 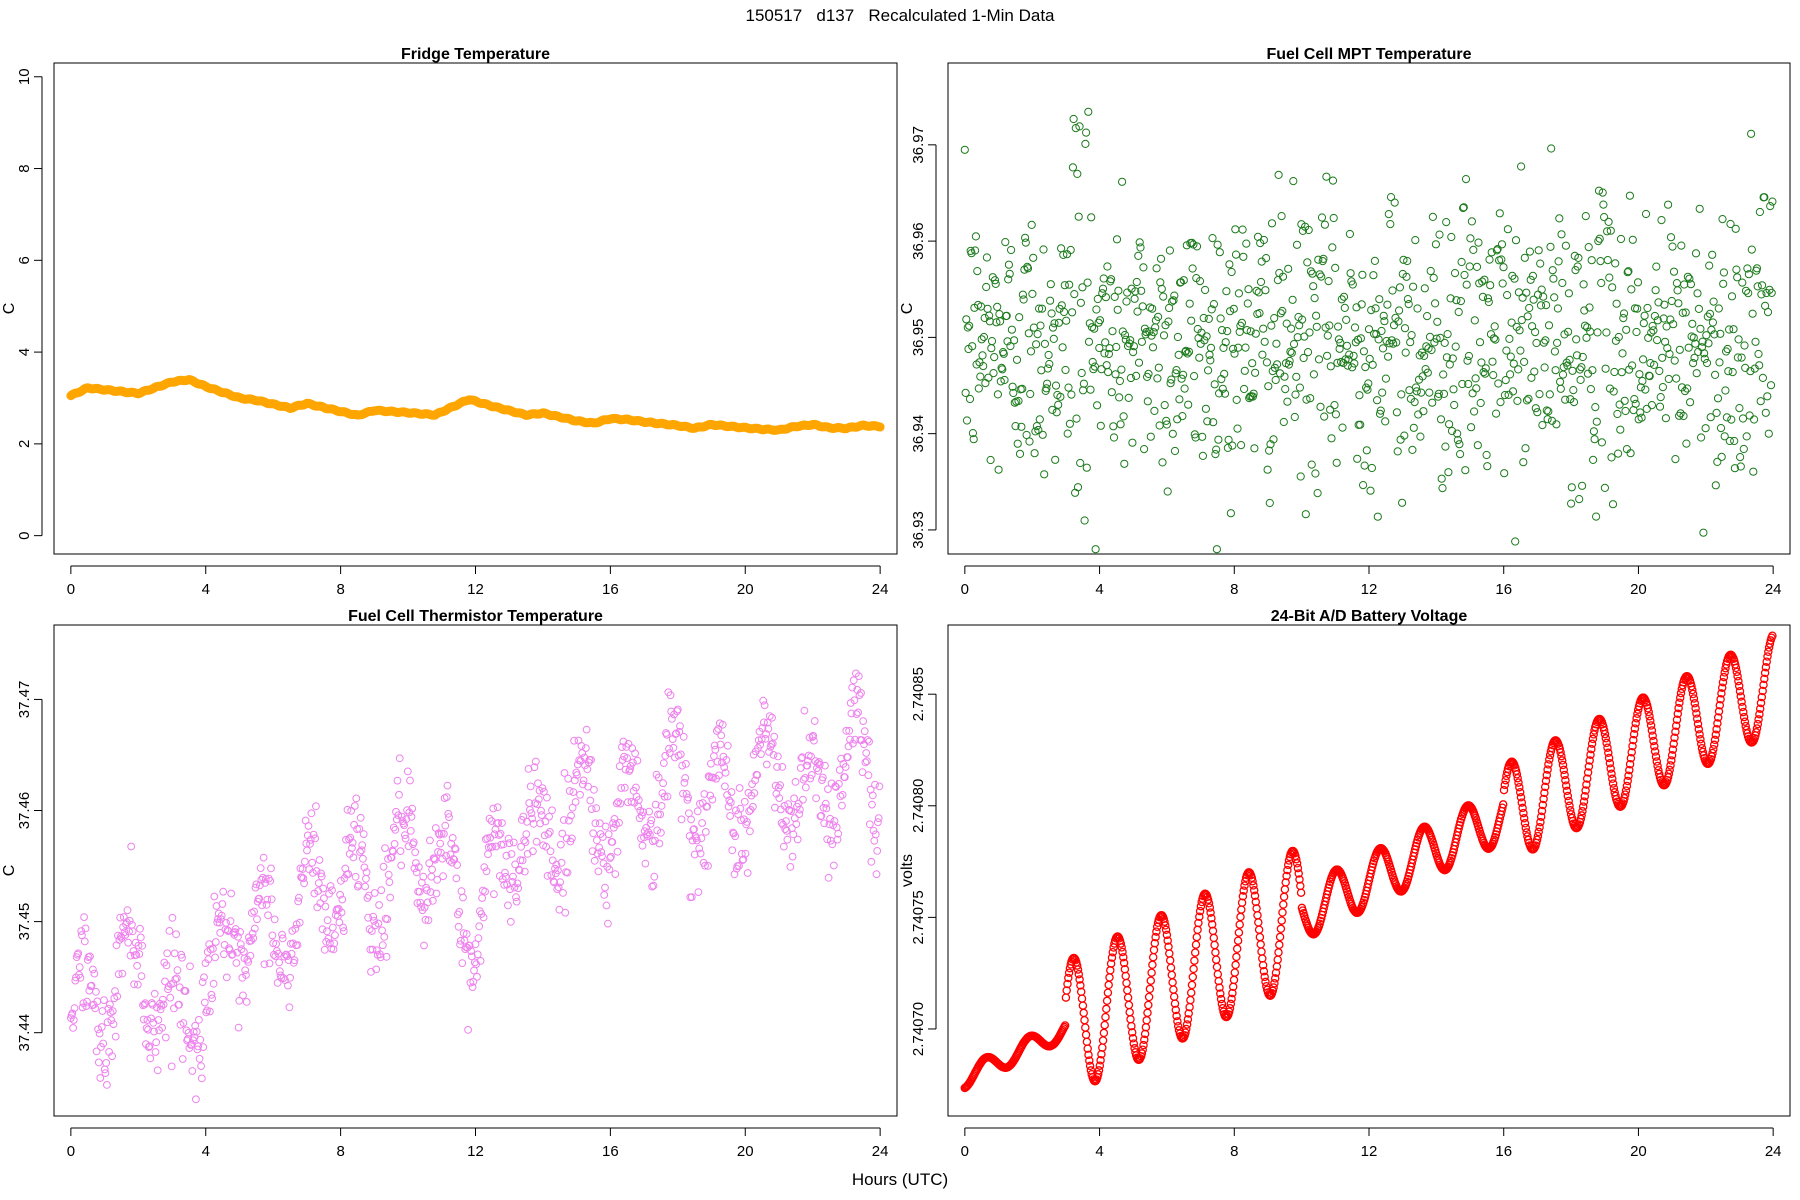 What do you see at coordinates (24, 811) in the screenshot?
I see `y-tick-label: 37.46` at bounding box center [24, 811].